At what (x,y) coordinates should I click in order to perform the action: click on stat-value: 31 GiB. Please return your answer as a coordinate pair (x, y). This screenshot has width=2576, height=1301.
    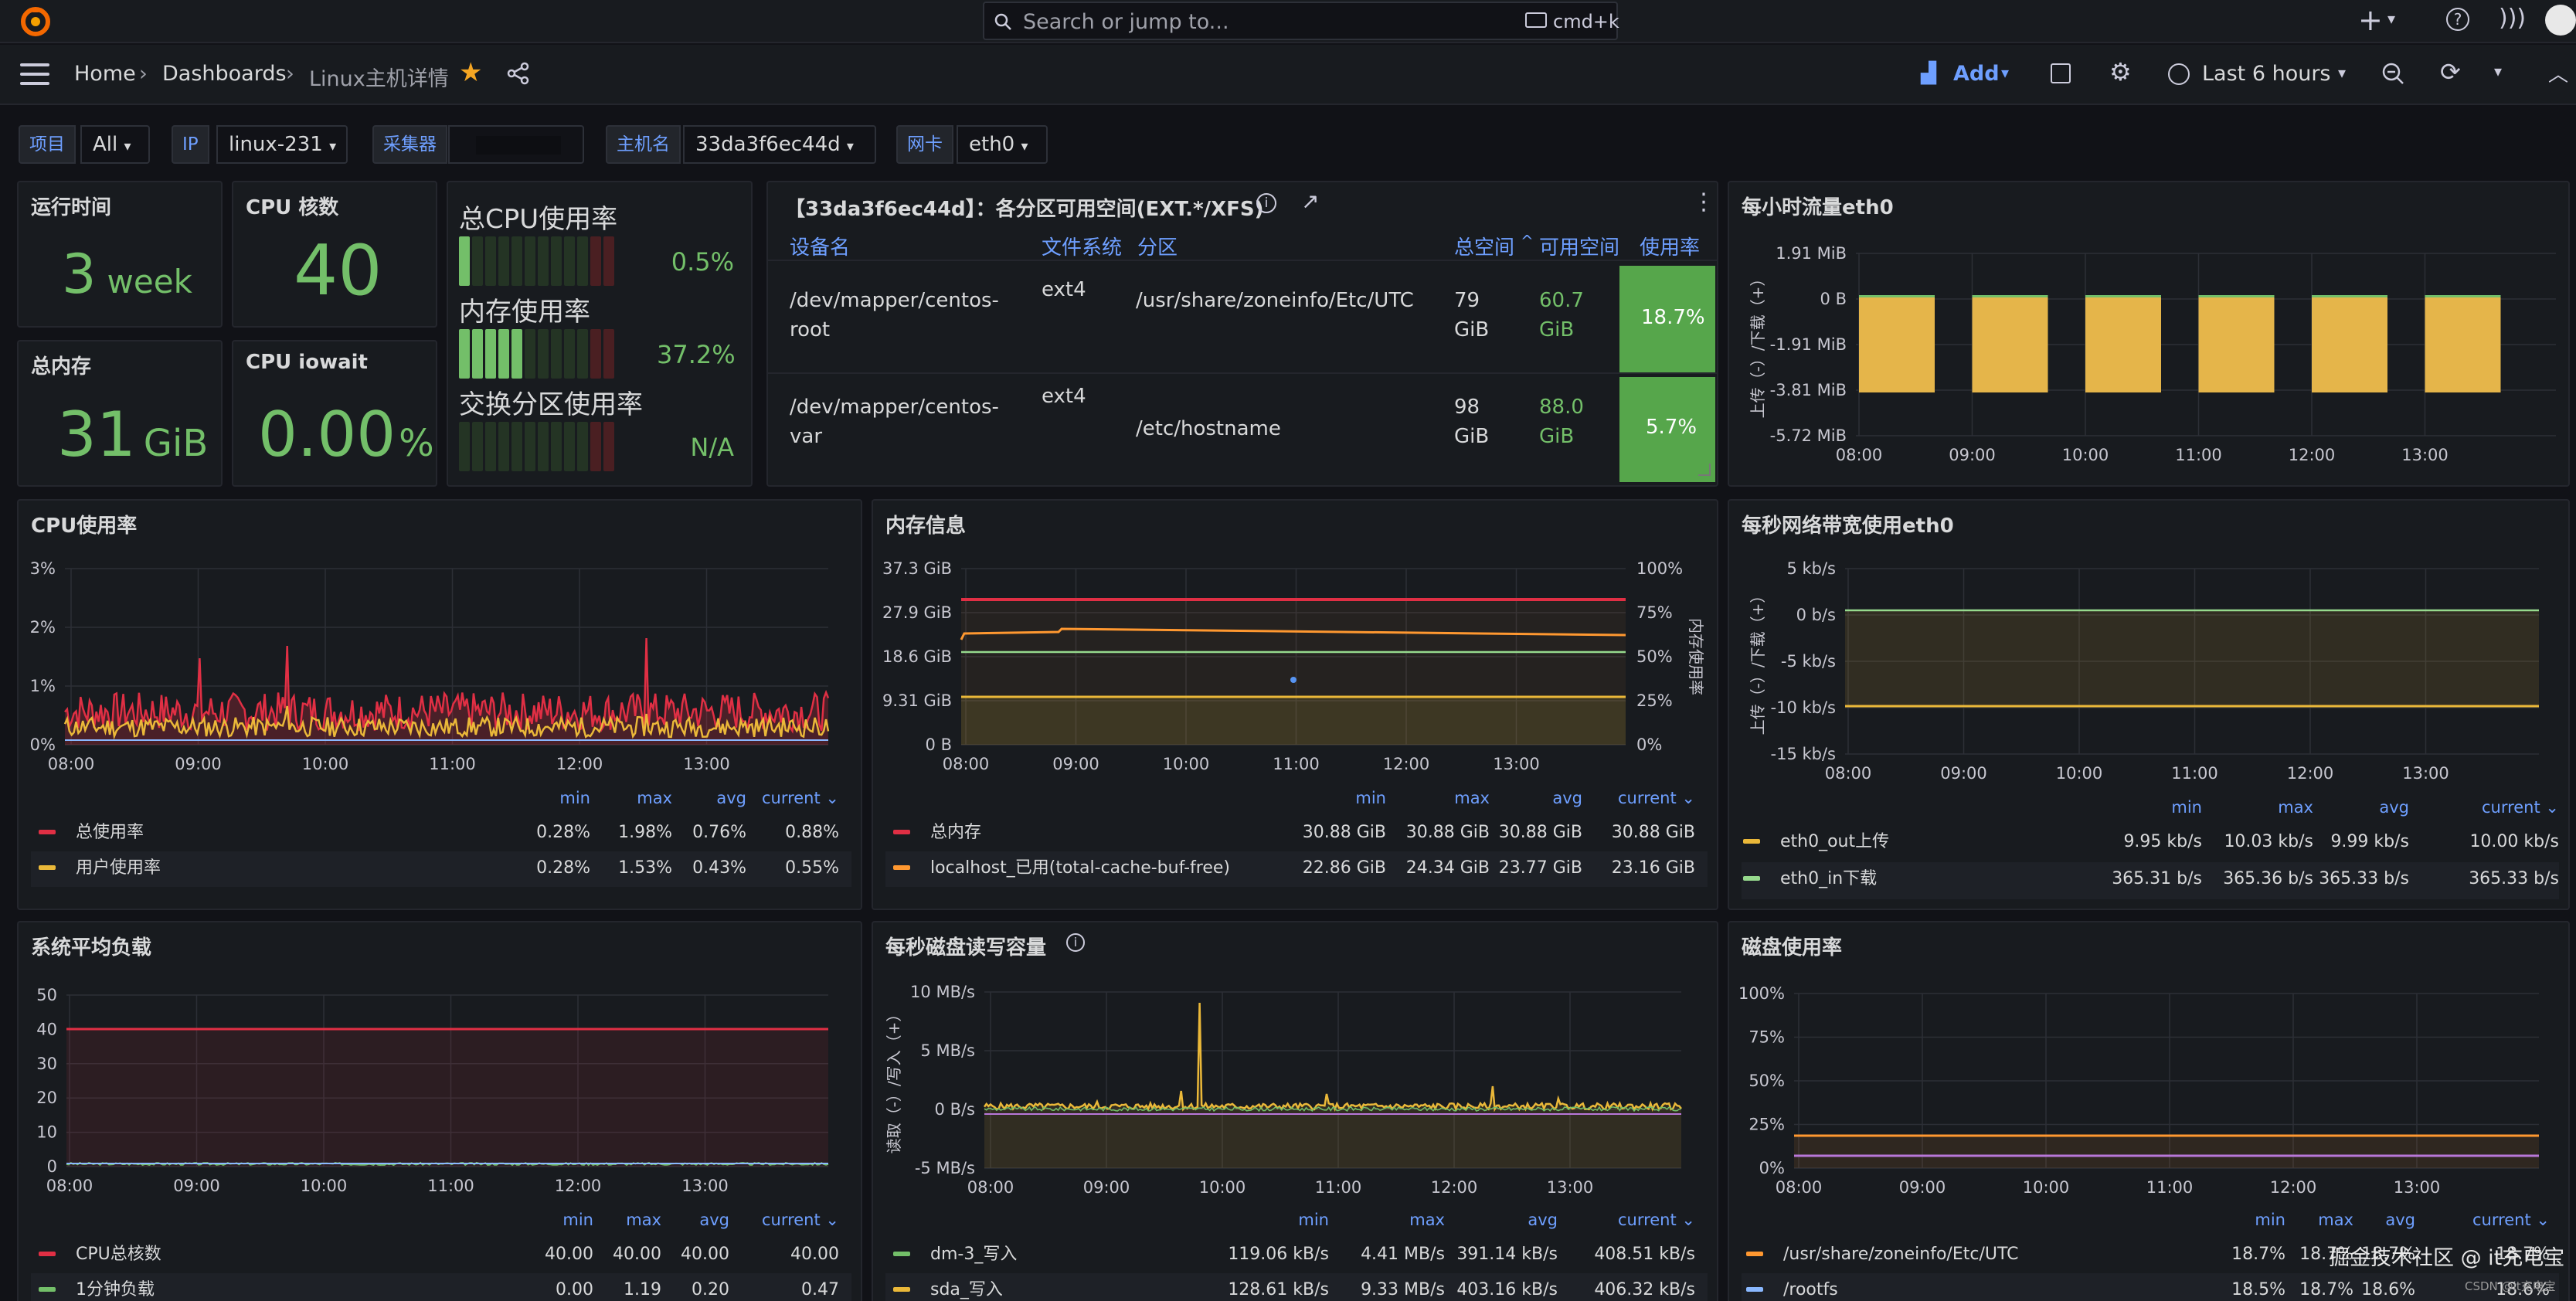
    Looking at the image, I should click on (132, 434).